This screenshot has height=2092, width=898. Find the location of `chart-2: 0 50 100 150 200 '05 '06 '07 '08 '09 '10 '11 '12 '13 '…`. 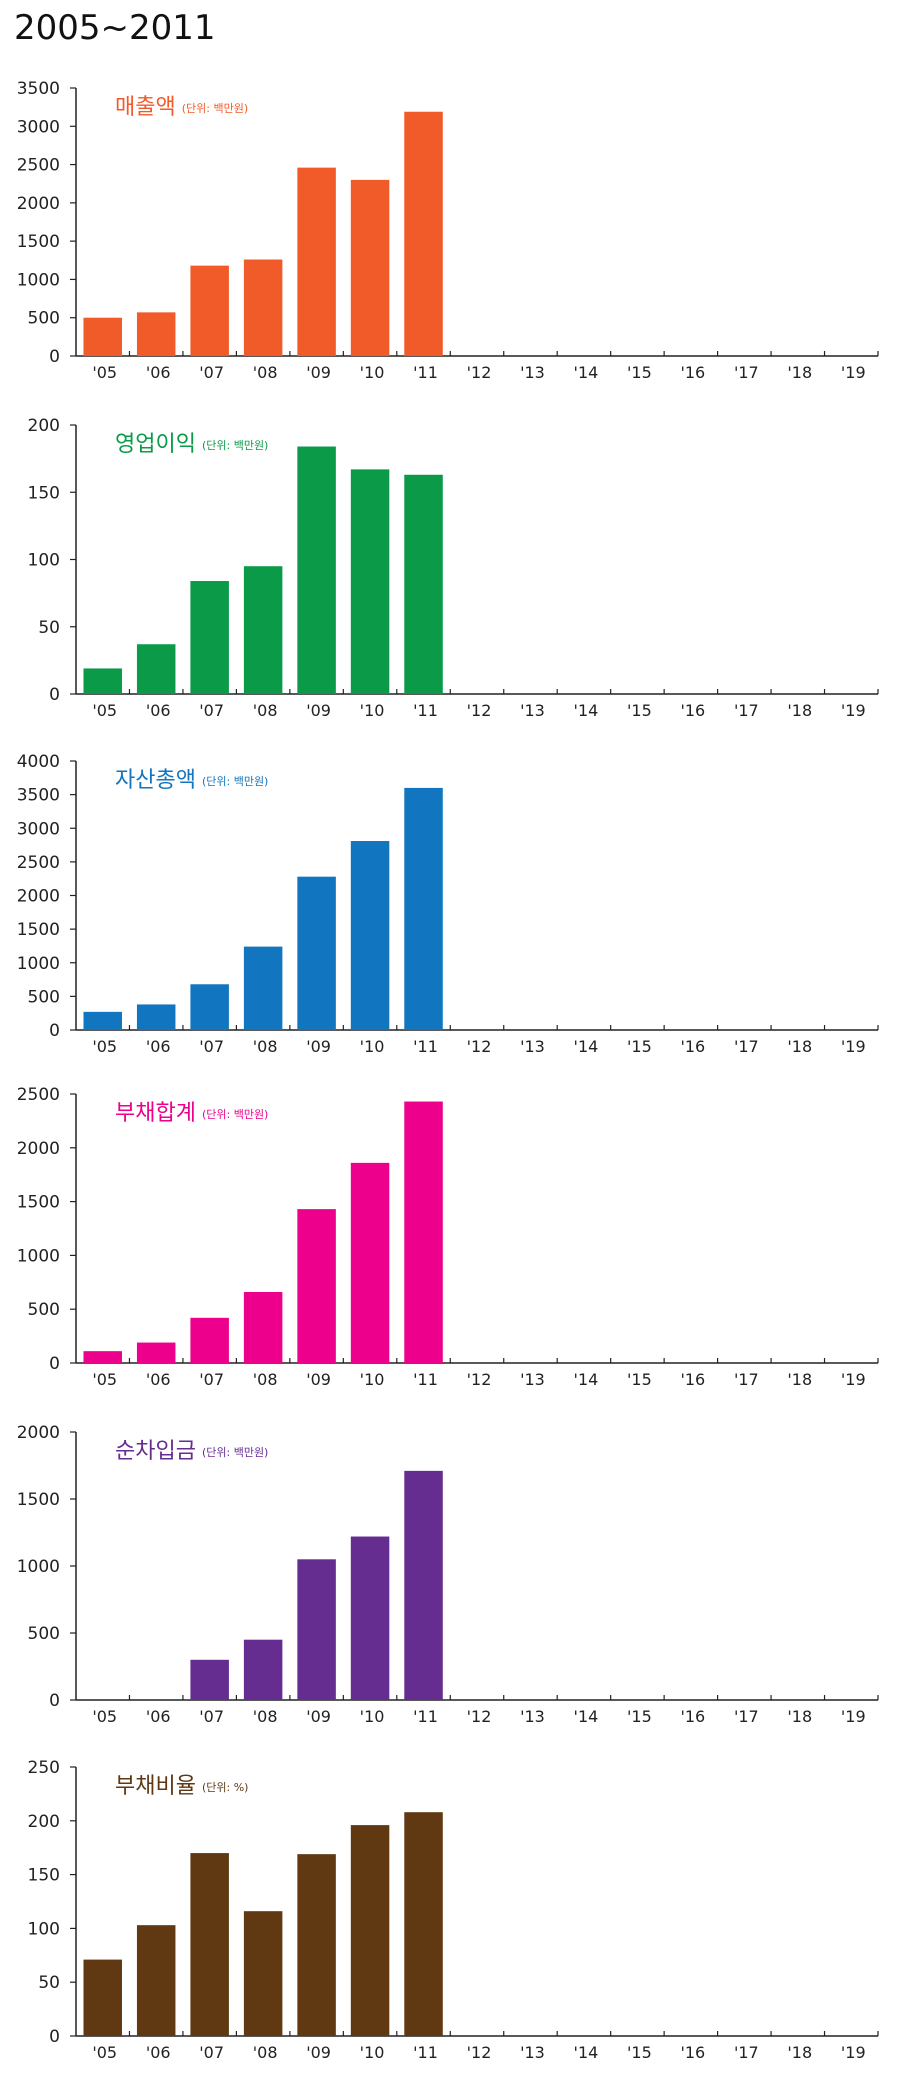

chart-2: 0 50 100 150 200 '05 '06 '07 '08 '09 '10 '11 '12 '13 '… is located at coordinates (453, 568).